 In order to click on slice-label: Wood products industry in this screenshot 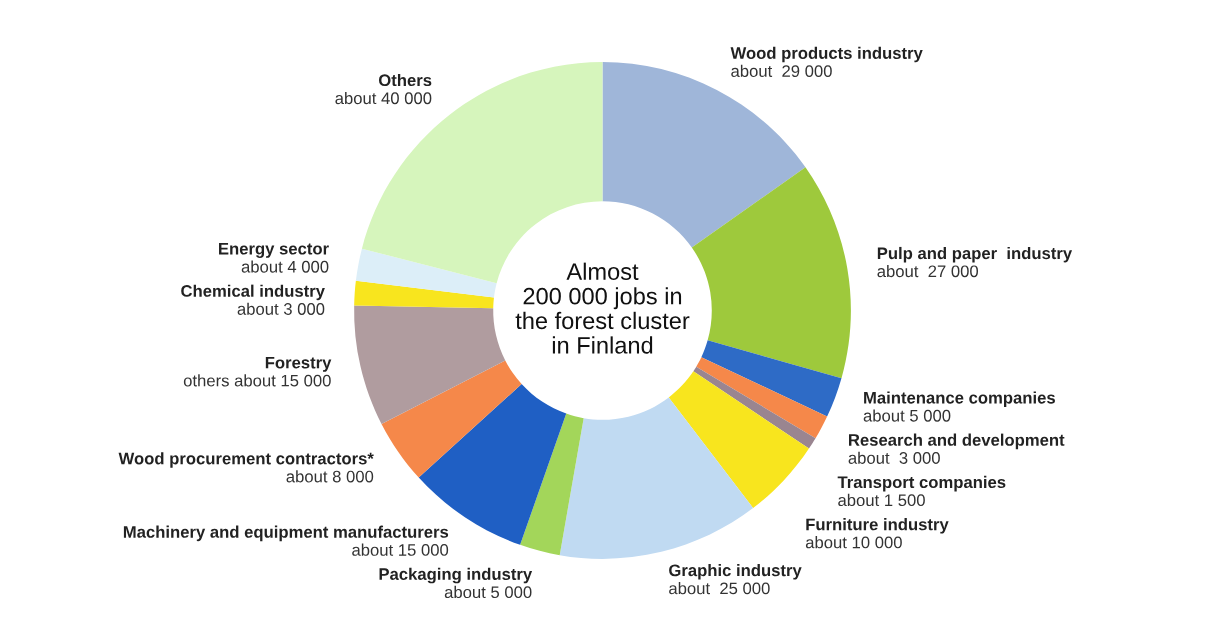, I will do `click(826, 54)`.